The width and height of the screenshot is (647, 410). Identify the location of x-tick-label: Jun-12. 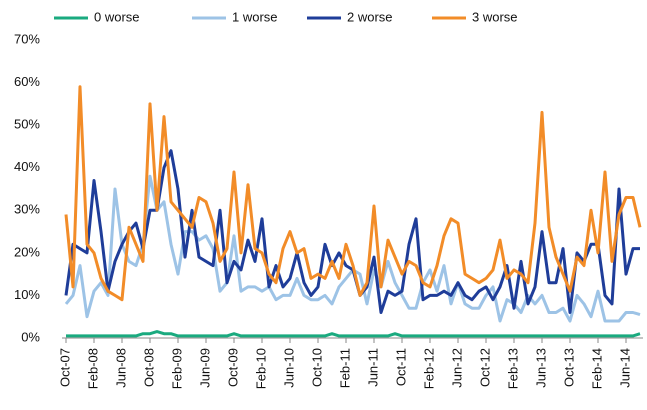
(456, 368).